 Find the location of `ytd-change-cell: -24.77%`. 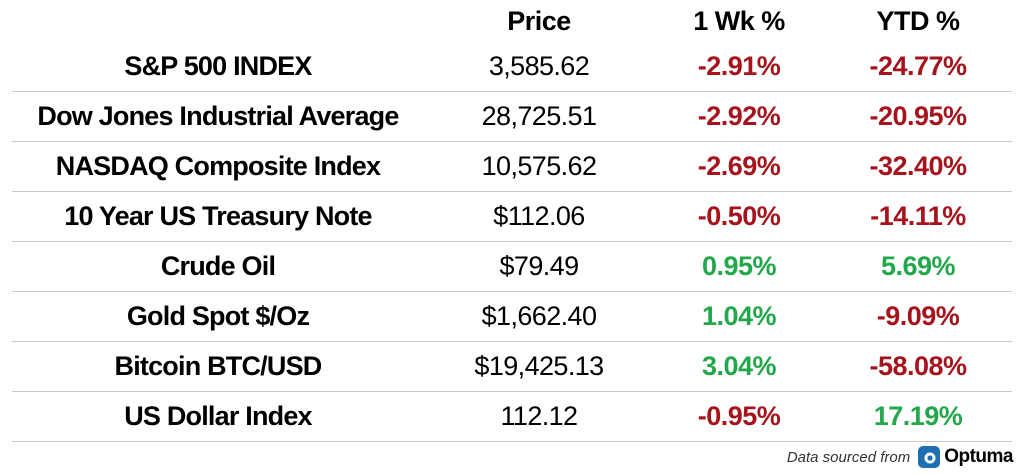

ytd-change-cell: -24.77% is located at coordinates (918, 66).